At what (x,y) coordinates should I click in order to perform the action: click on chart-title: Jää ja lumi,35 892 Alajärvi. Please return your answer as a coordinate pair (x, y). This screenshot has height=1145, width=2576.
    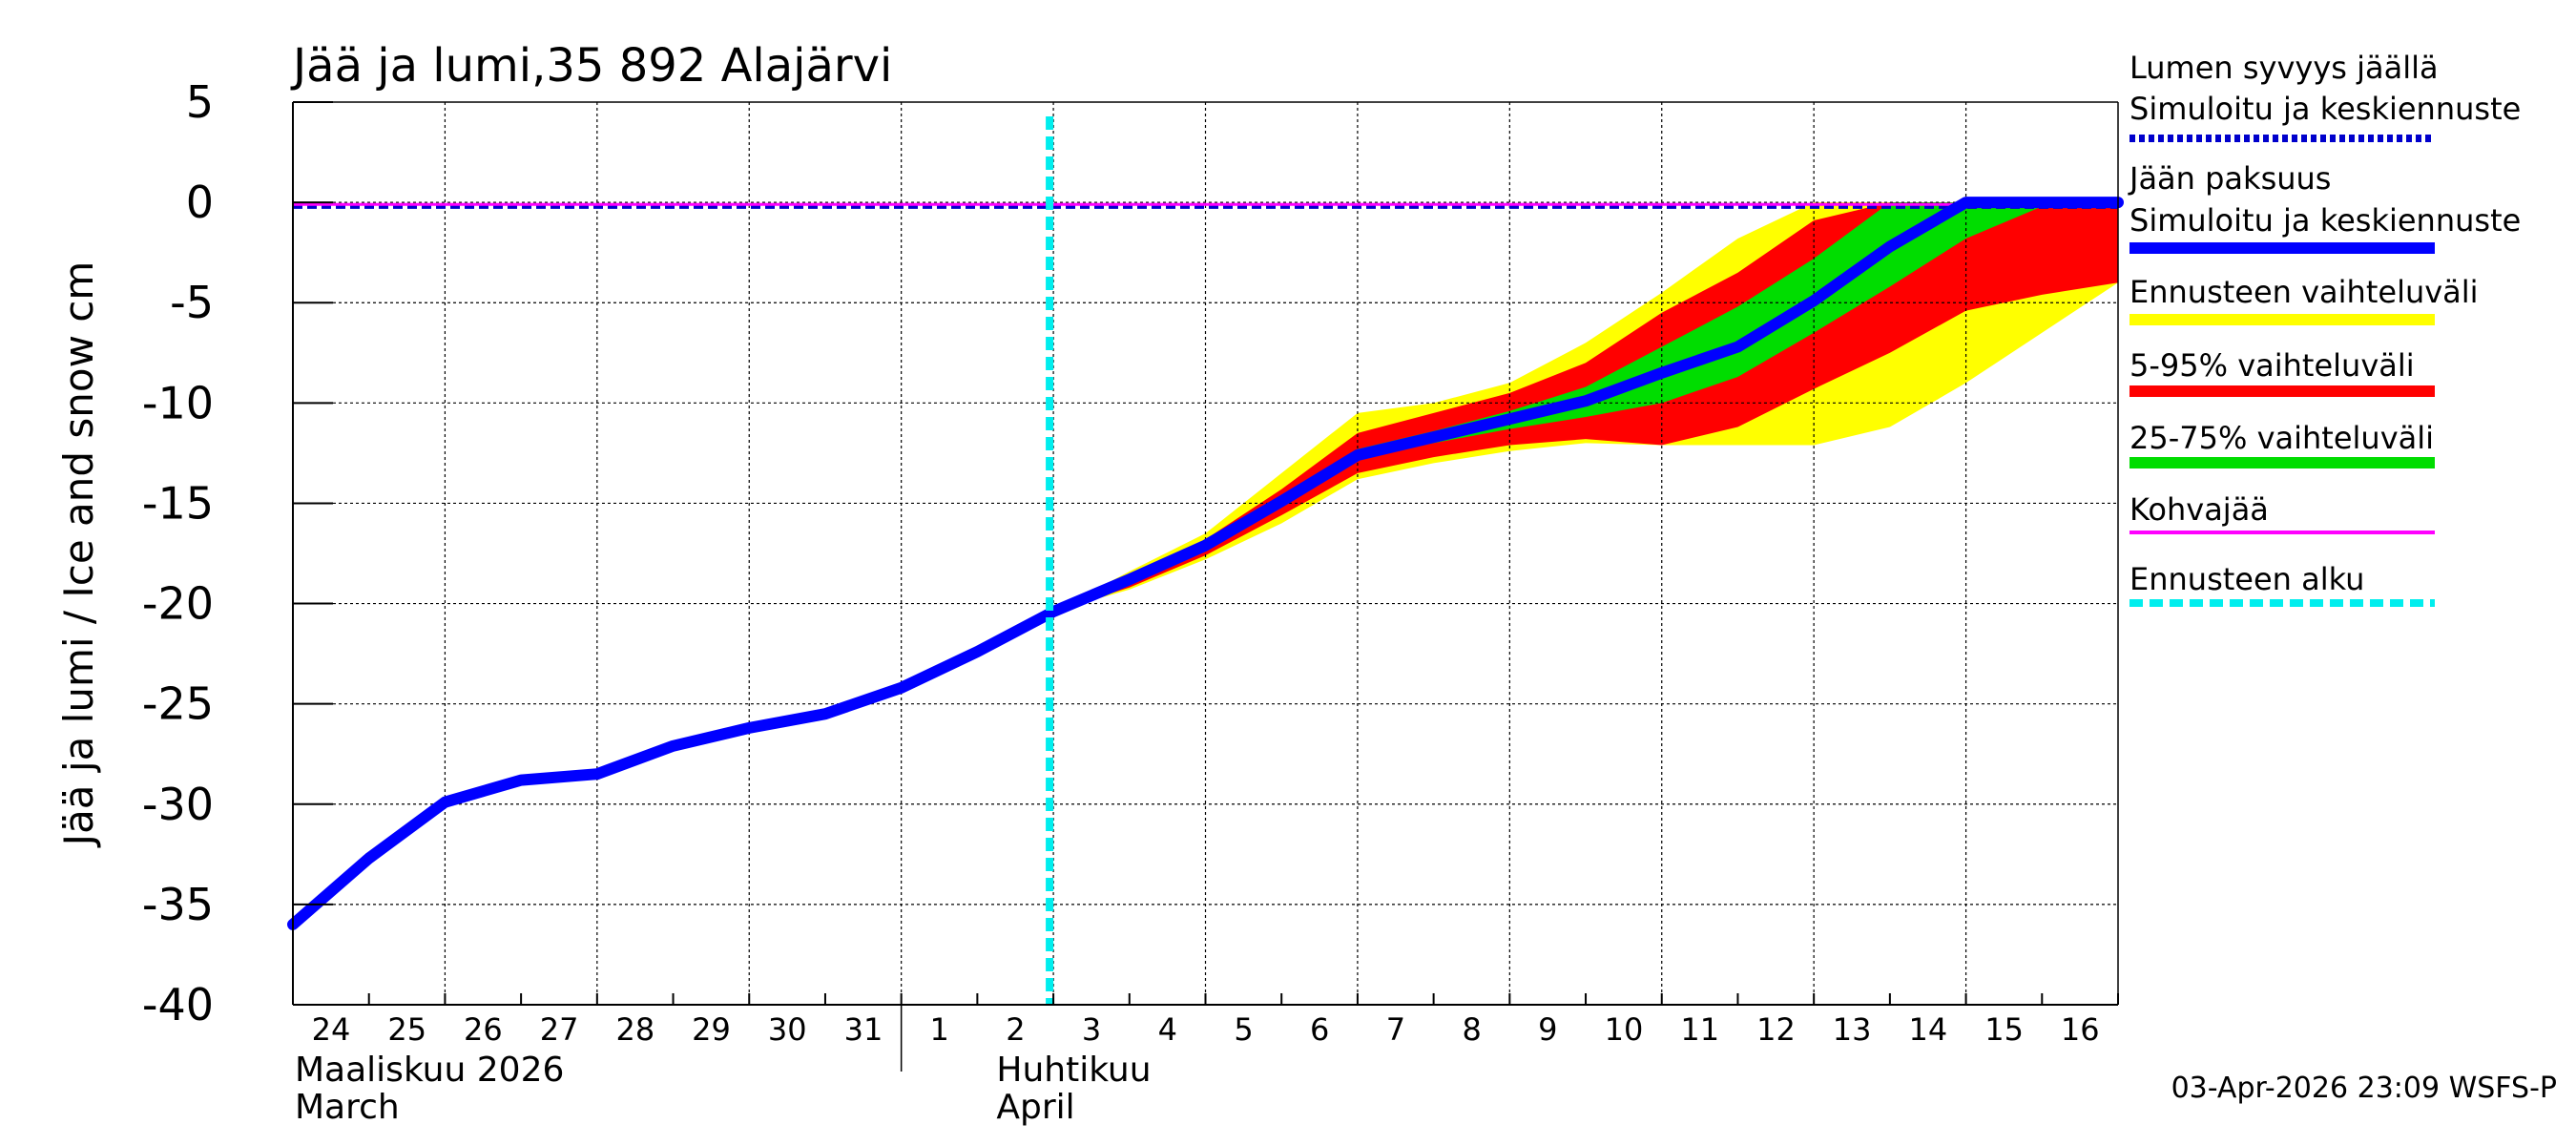
    Looking at the image, I should click on (591, 66).